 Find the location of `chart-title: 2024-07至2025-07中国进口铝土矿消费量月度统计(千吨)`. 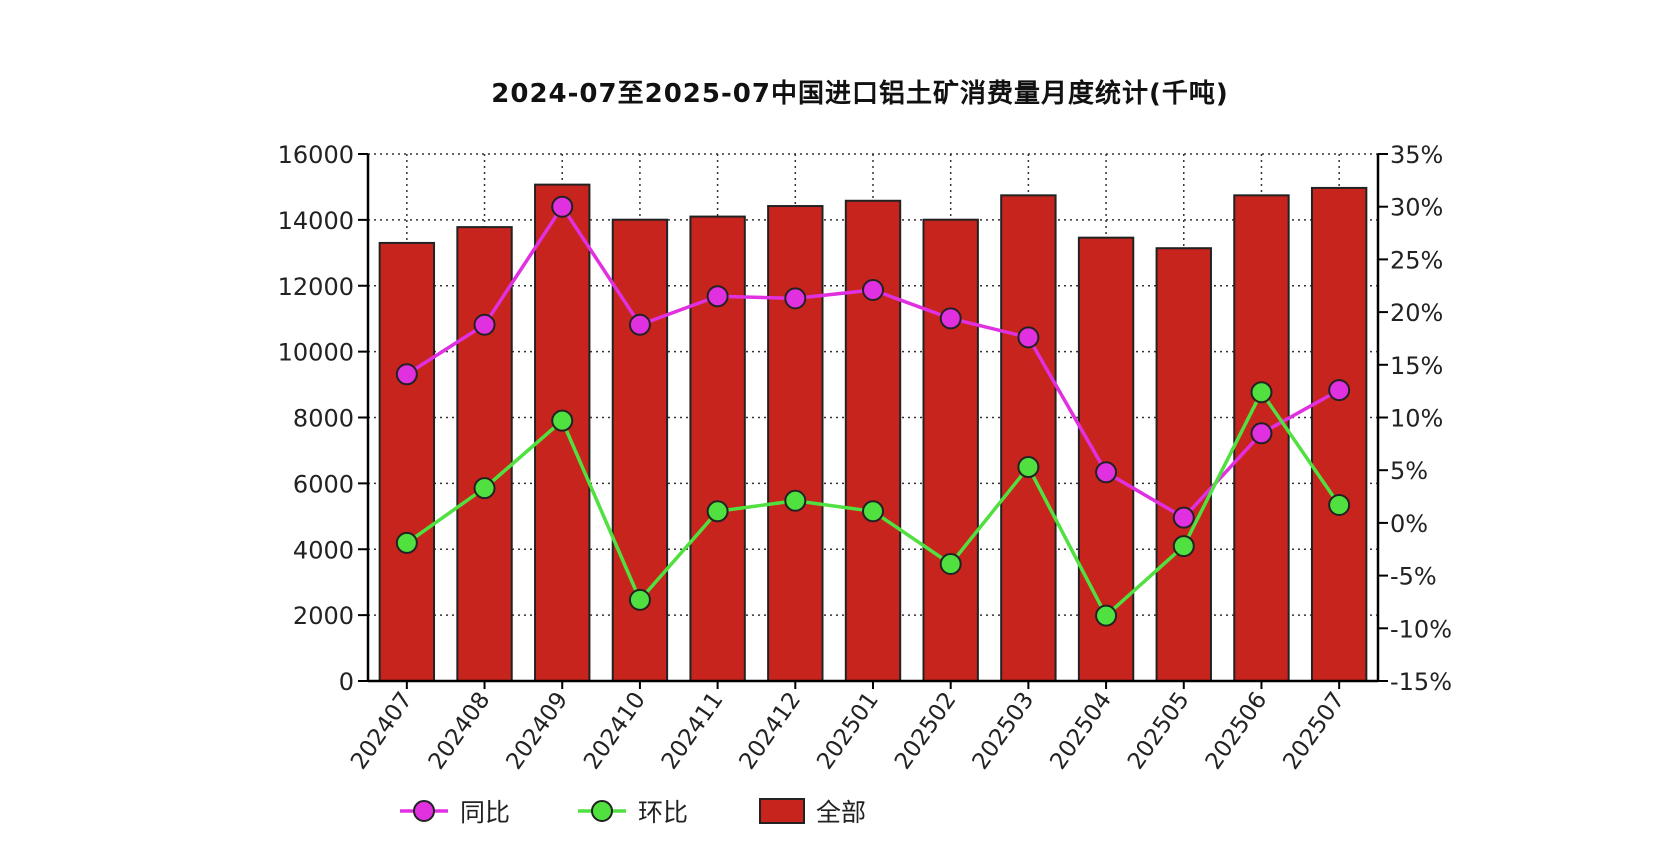

chart-title: 2024-07至2025-07中国进口铝土矿消费量月度统计(千吨) is located at coordinates (859, 93).